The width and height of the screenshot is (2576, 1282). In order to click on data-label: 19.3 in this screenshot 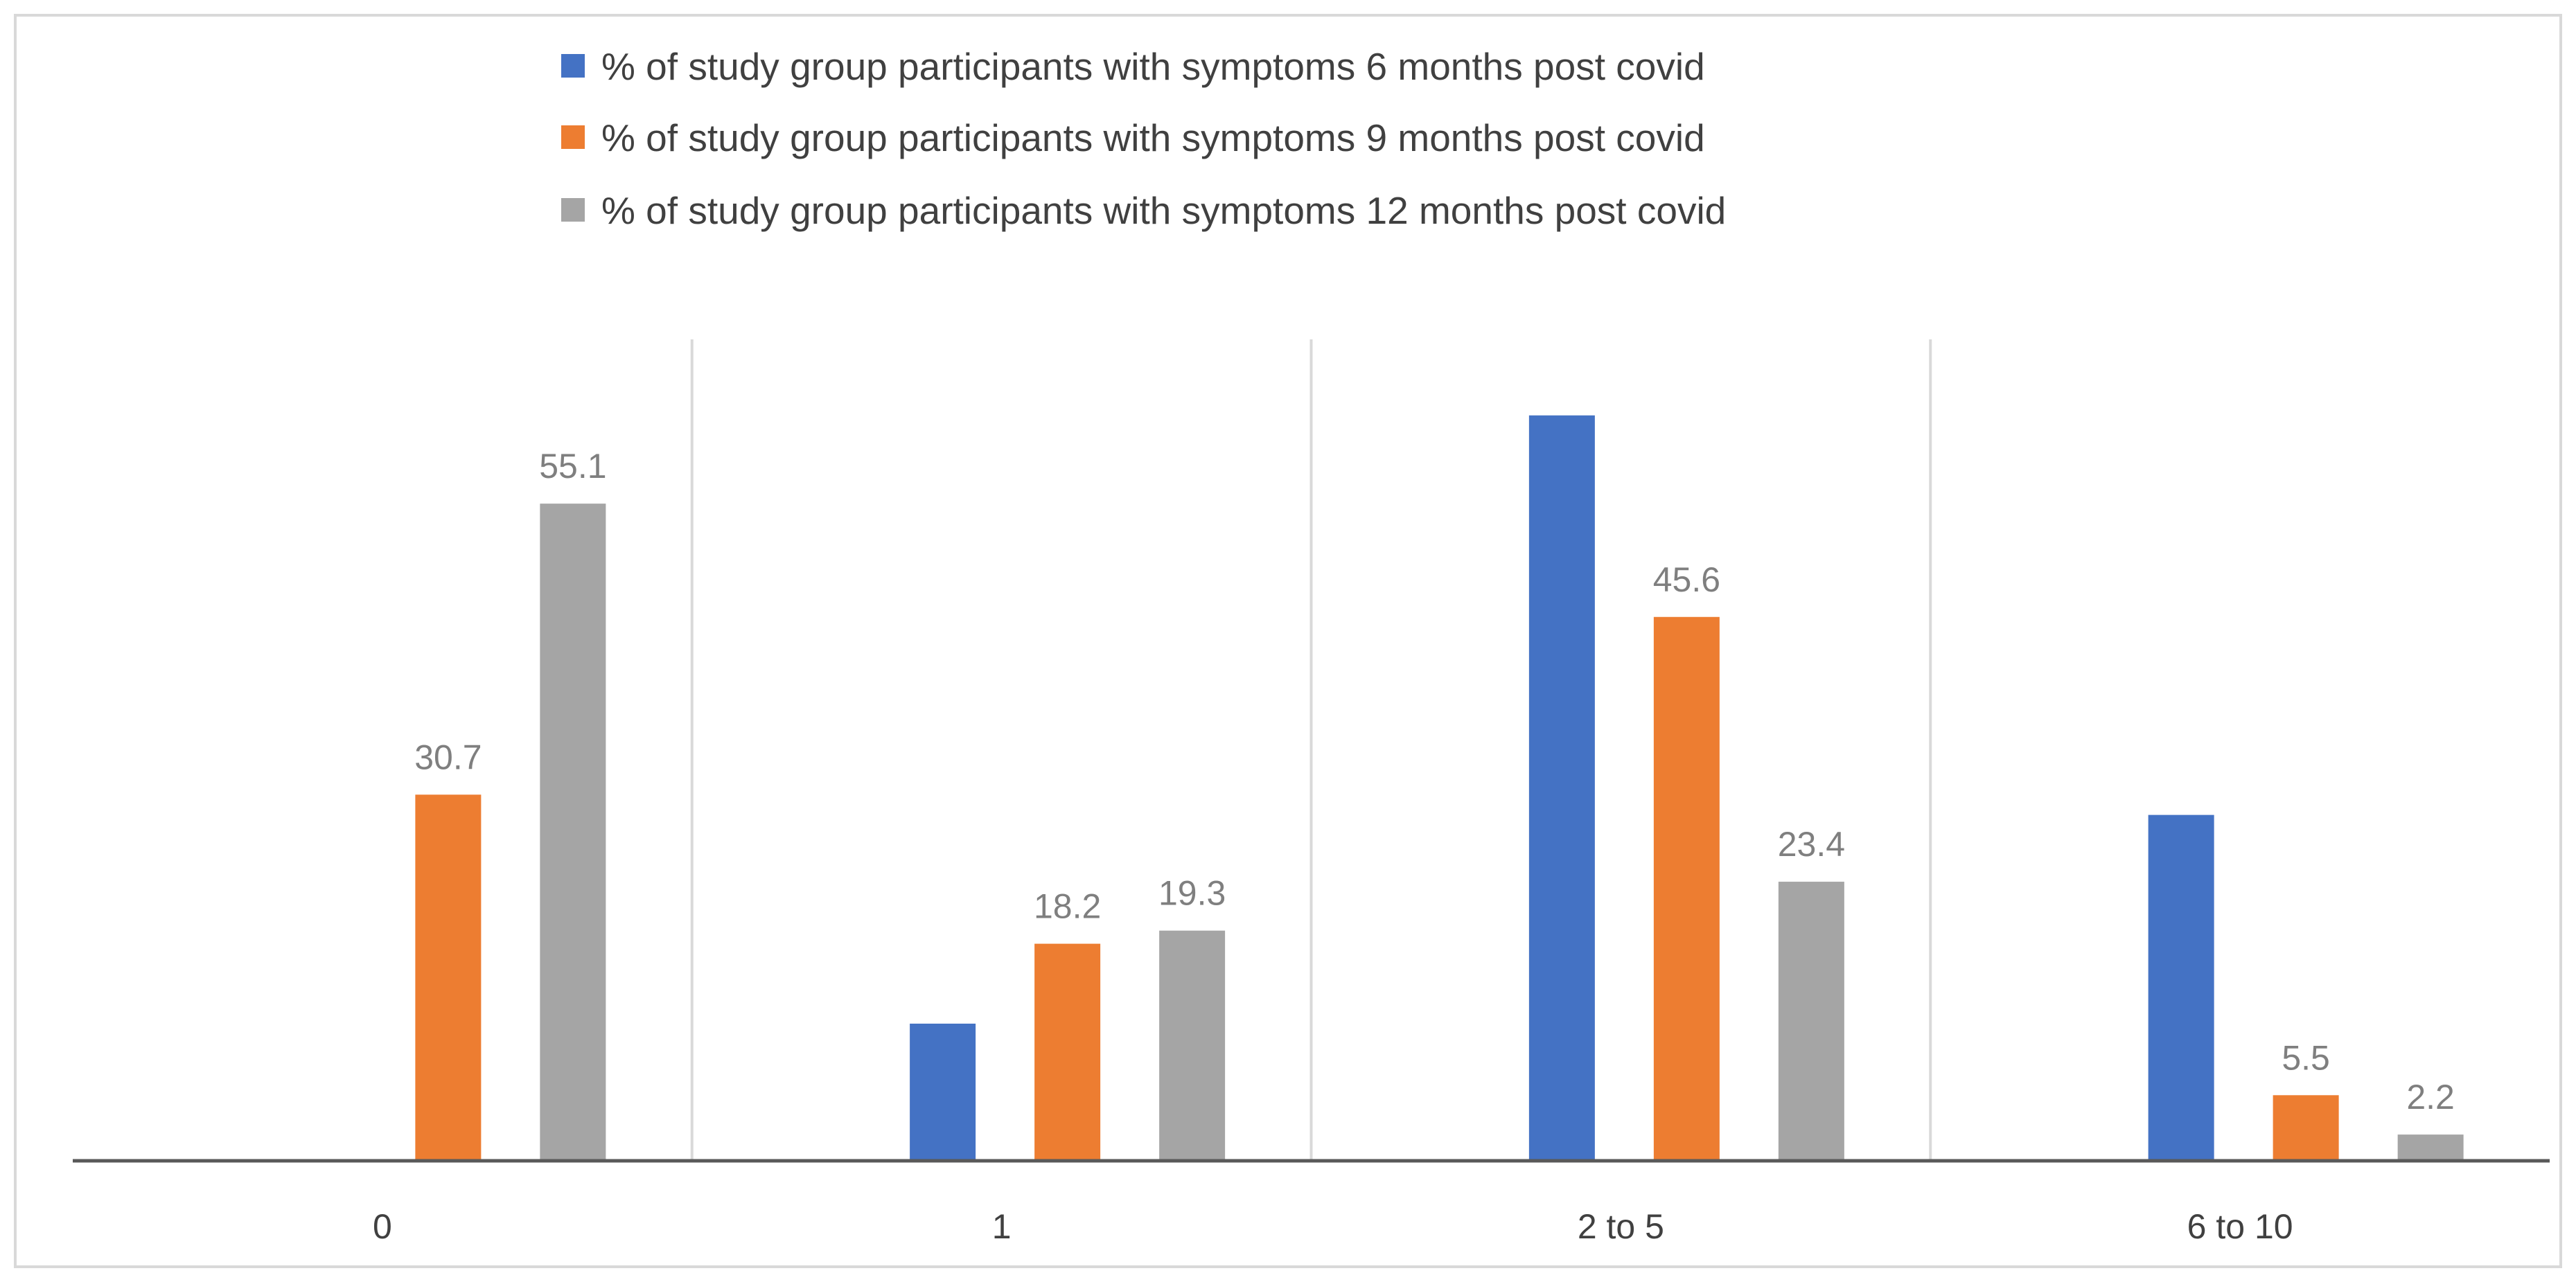, I will do `click(1192, 893)`.